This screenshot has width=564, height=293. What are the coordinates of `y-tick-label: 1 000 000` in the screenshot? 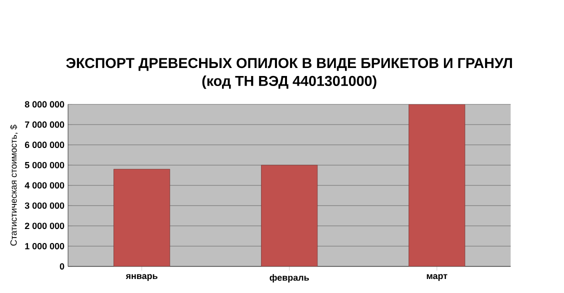 It's located at (44, 246).